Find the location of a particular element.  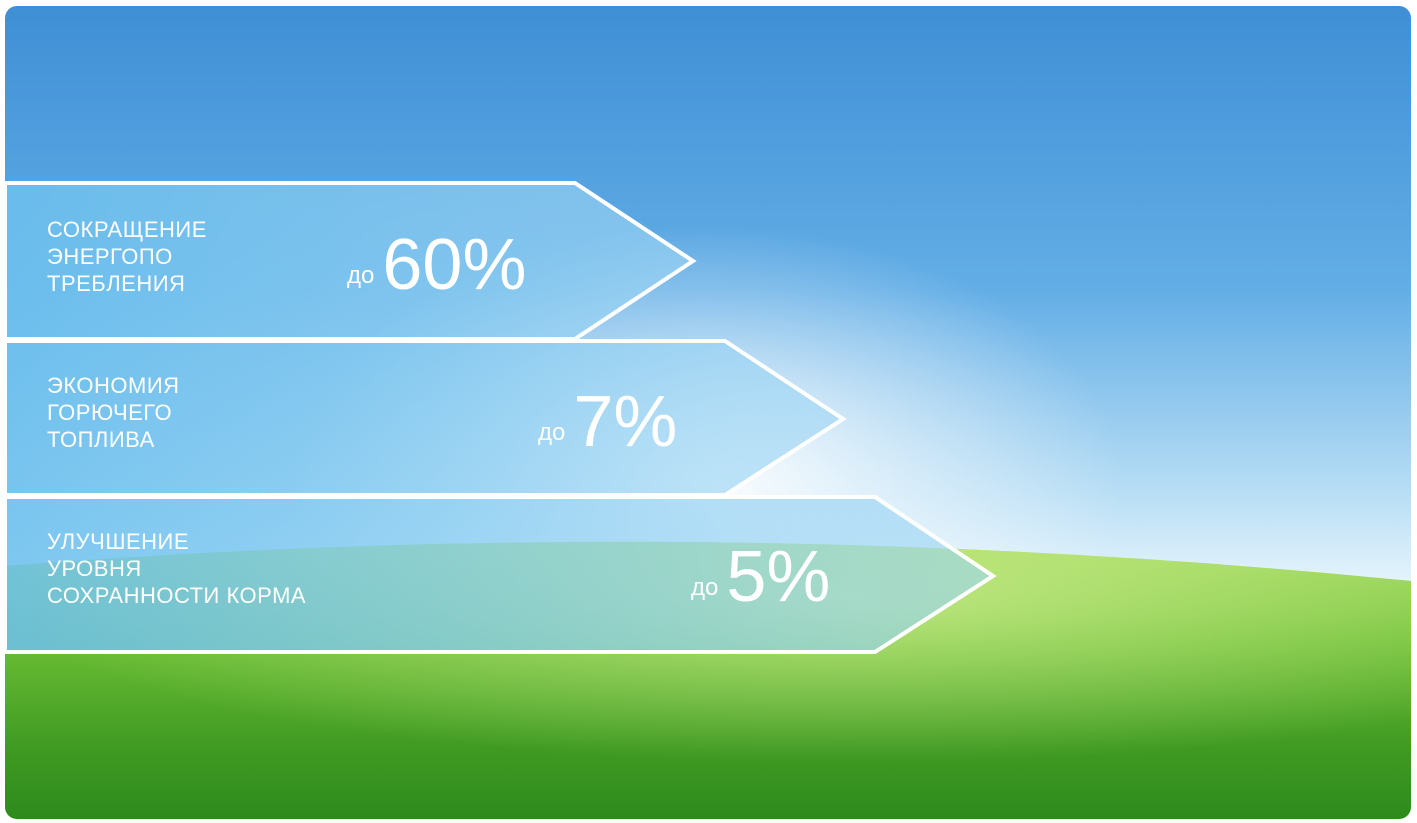

benefit-value-3: до 5% is located at coordinates (761, 577).